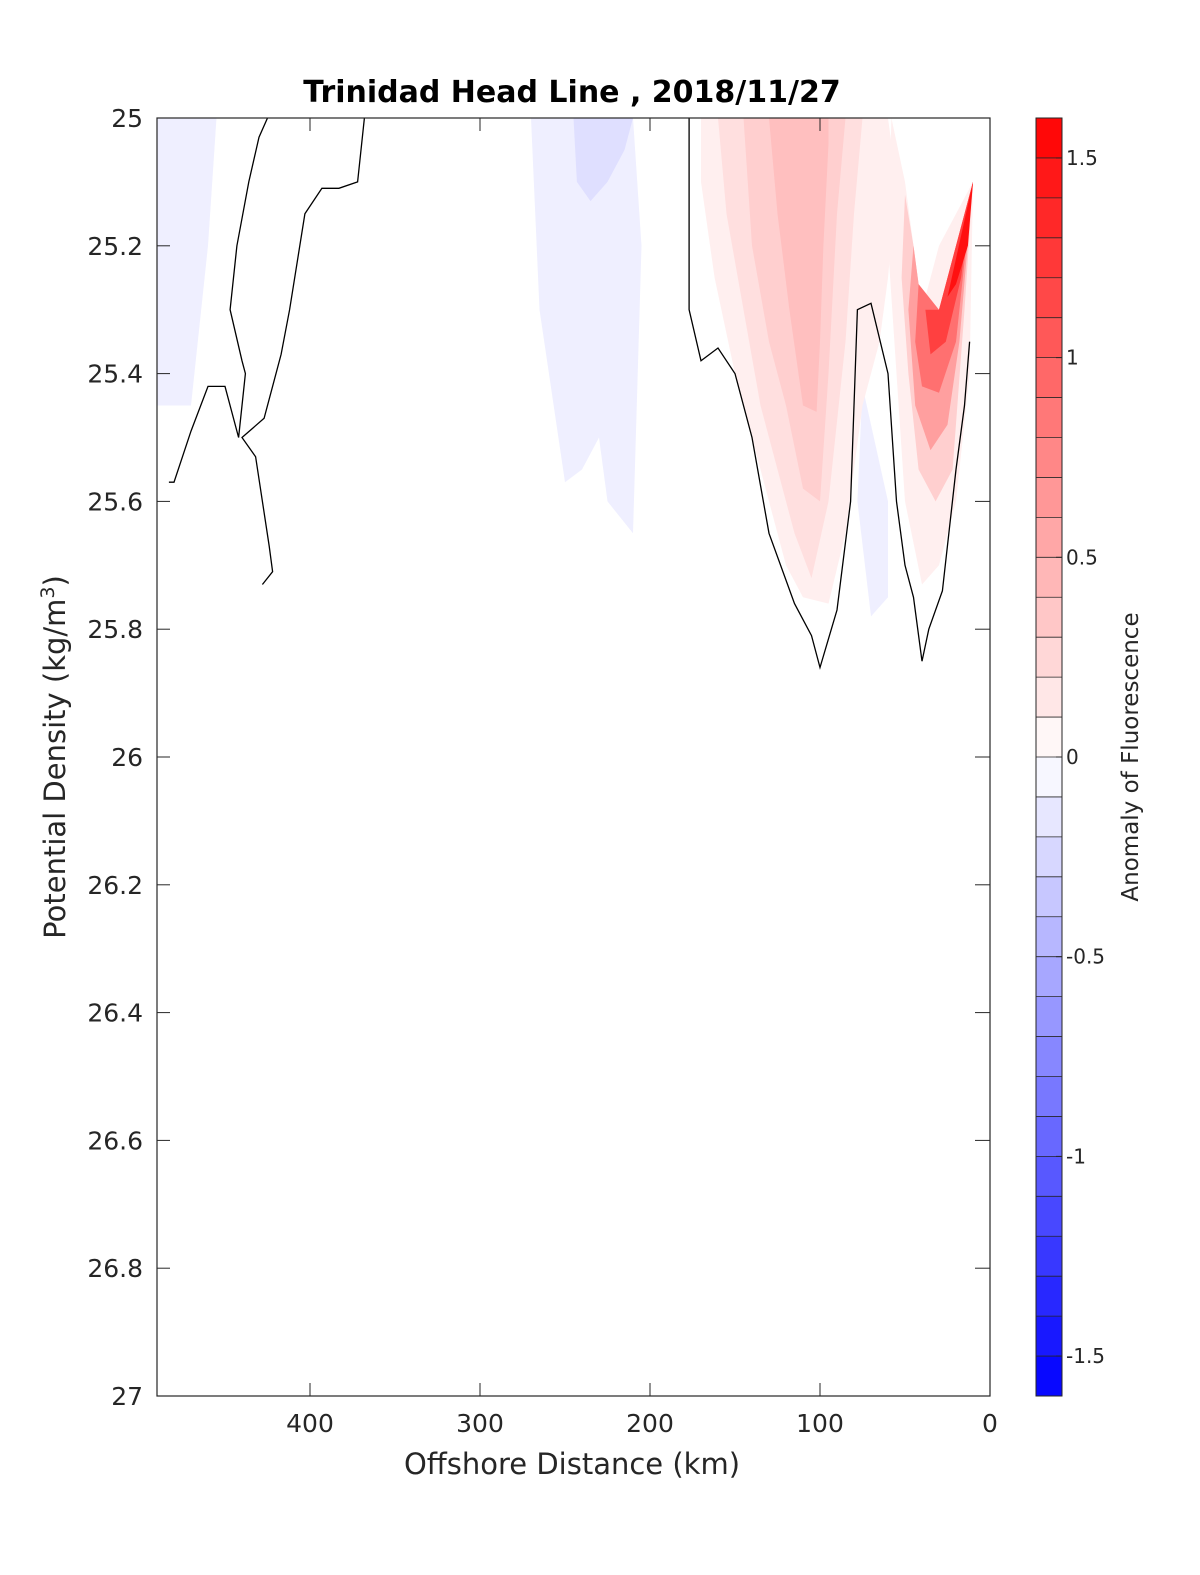  I want to click on y-axis-label-superscript: 3, so click(48, 592).